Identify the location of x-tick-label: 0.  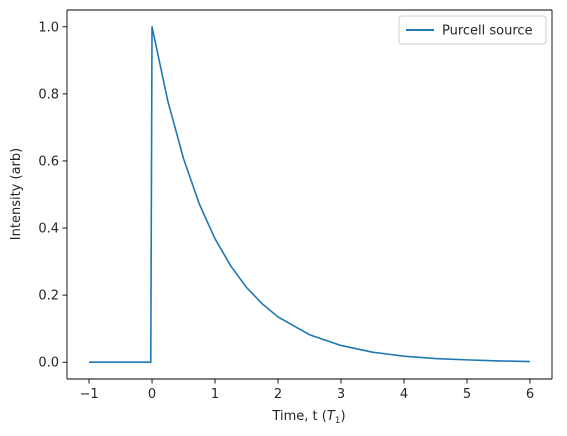
(152, 394).